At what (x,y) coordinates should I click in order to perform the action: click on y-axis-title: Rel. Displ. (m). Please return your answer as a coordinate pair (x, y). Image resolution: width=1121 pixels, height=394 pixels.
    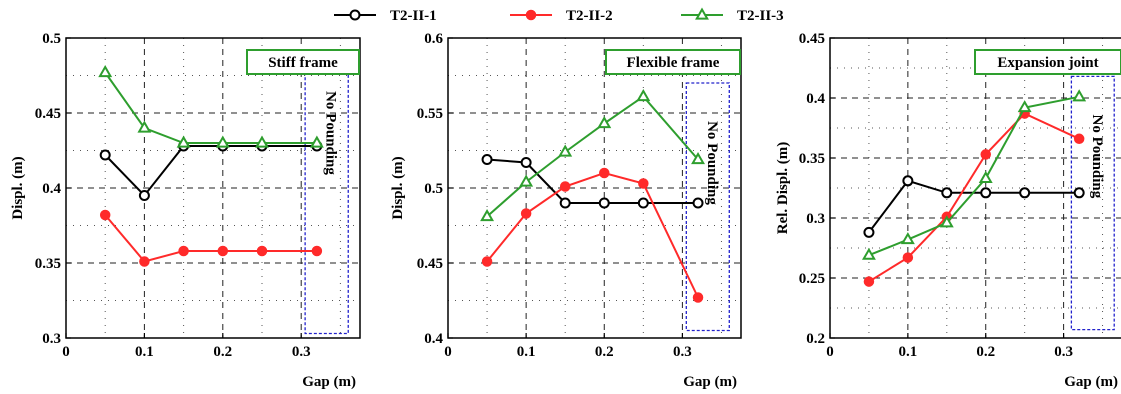
    Looking at the image, I should click on (783, 188).